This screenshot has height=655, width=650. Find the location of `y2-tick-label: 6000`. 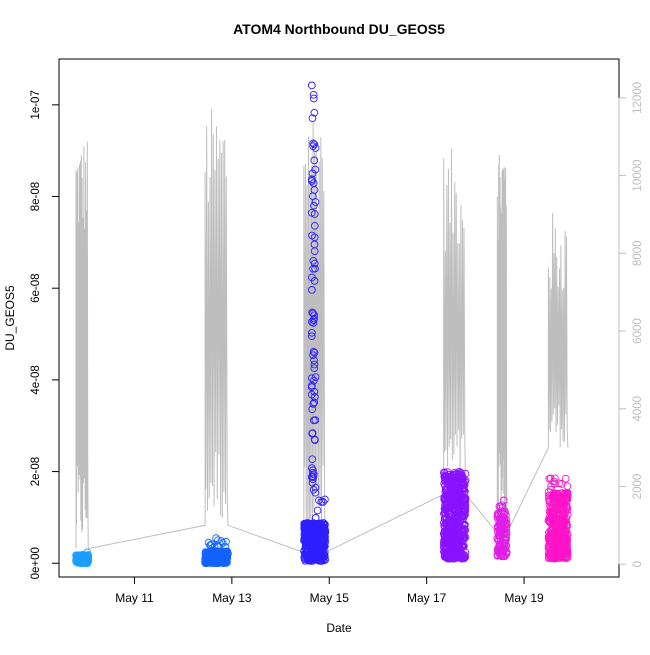

y2-tick-label: 6000 is located at coordinates (638, 331).